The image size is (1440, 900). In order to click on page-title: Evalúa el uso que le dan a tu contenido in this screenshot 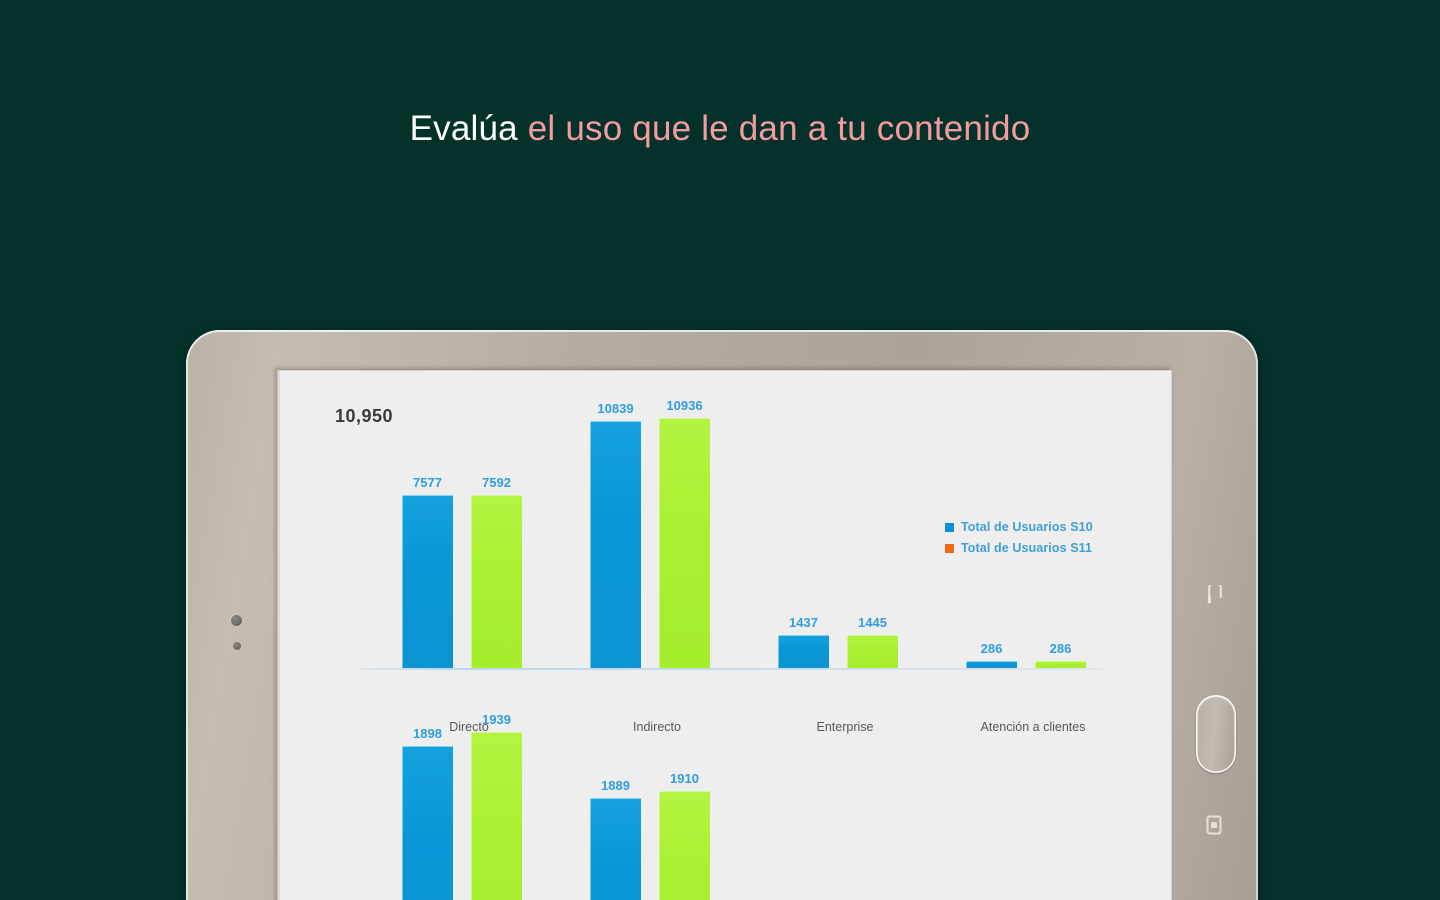, I will do `click(720, 128)`.